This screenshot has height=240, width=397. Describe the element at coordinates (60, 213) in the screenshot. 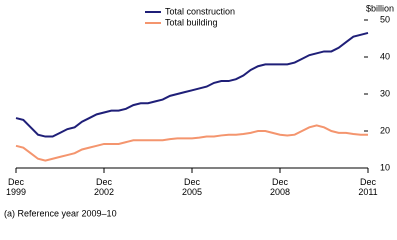

I see `footnote: (a) Reference year 2009–10` at that location.